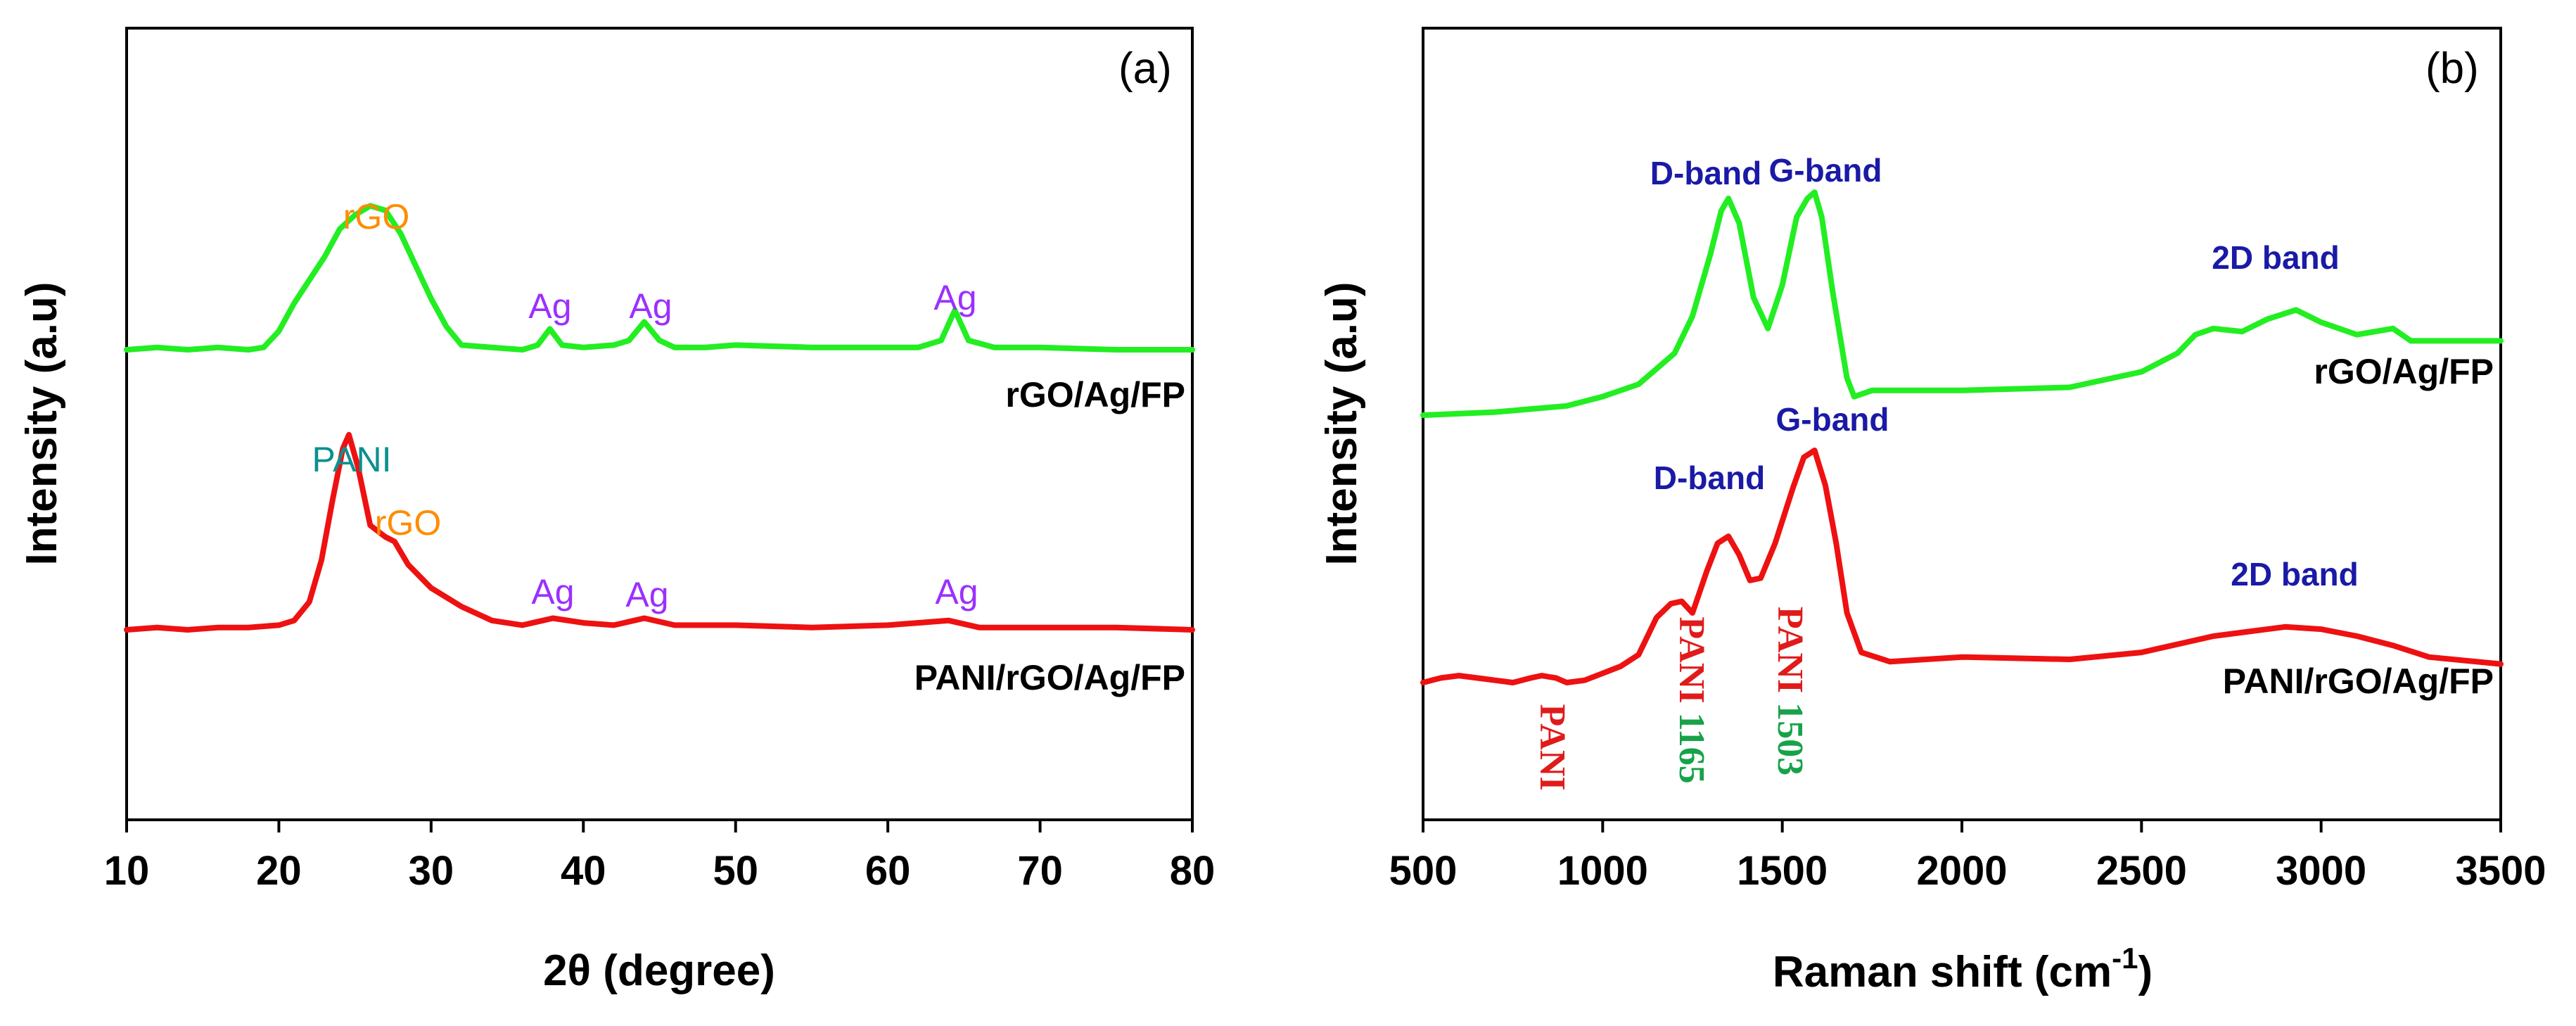 This screenshot has width=2576, height=1026. I want to click on panel-a-ann-ag-2: Ag, so click(650, 306).